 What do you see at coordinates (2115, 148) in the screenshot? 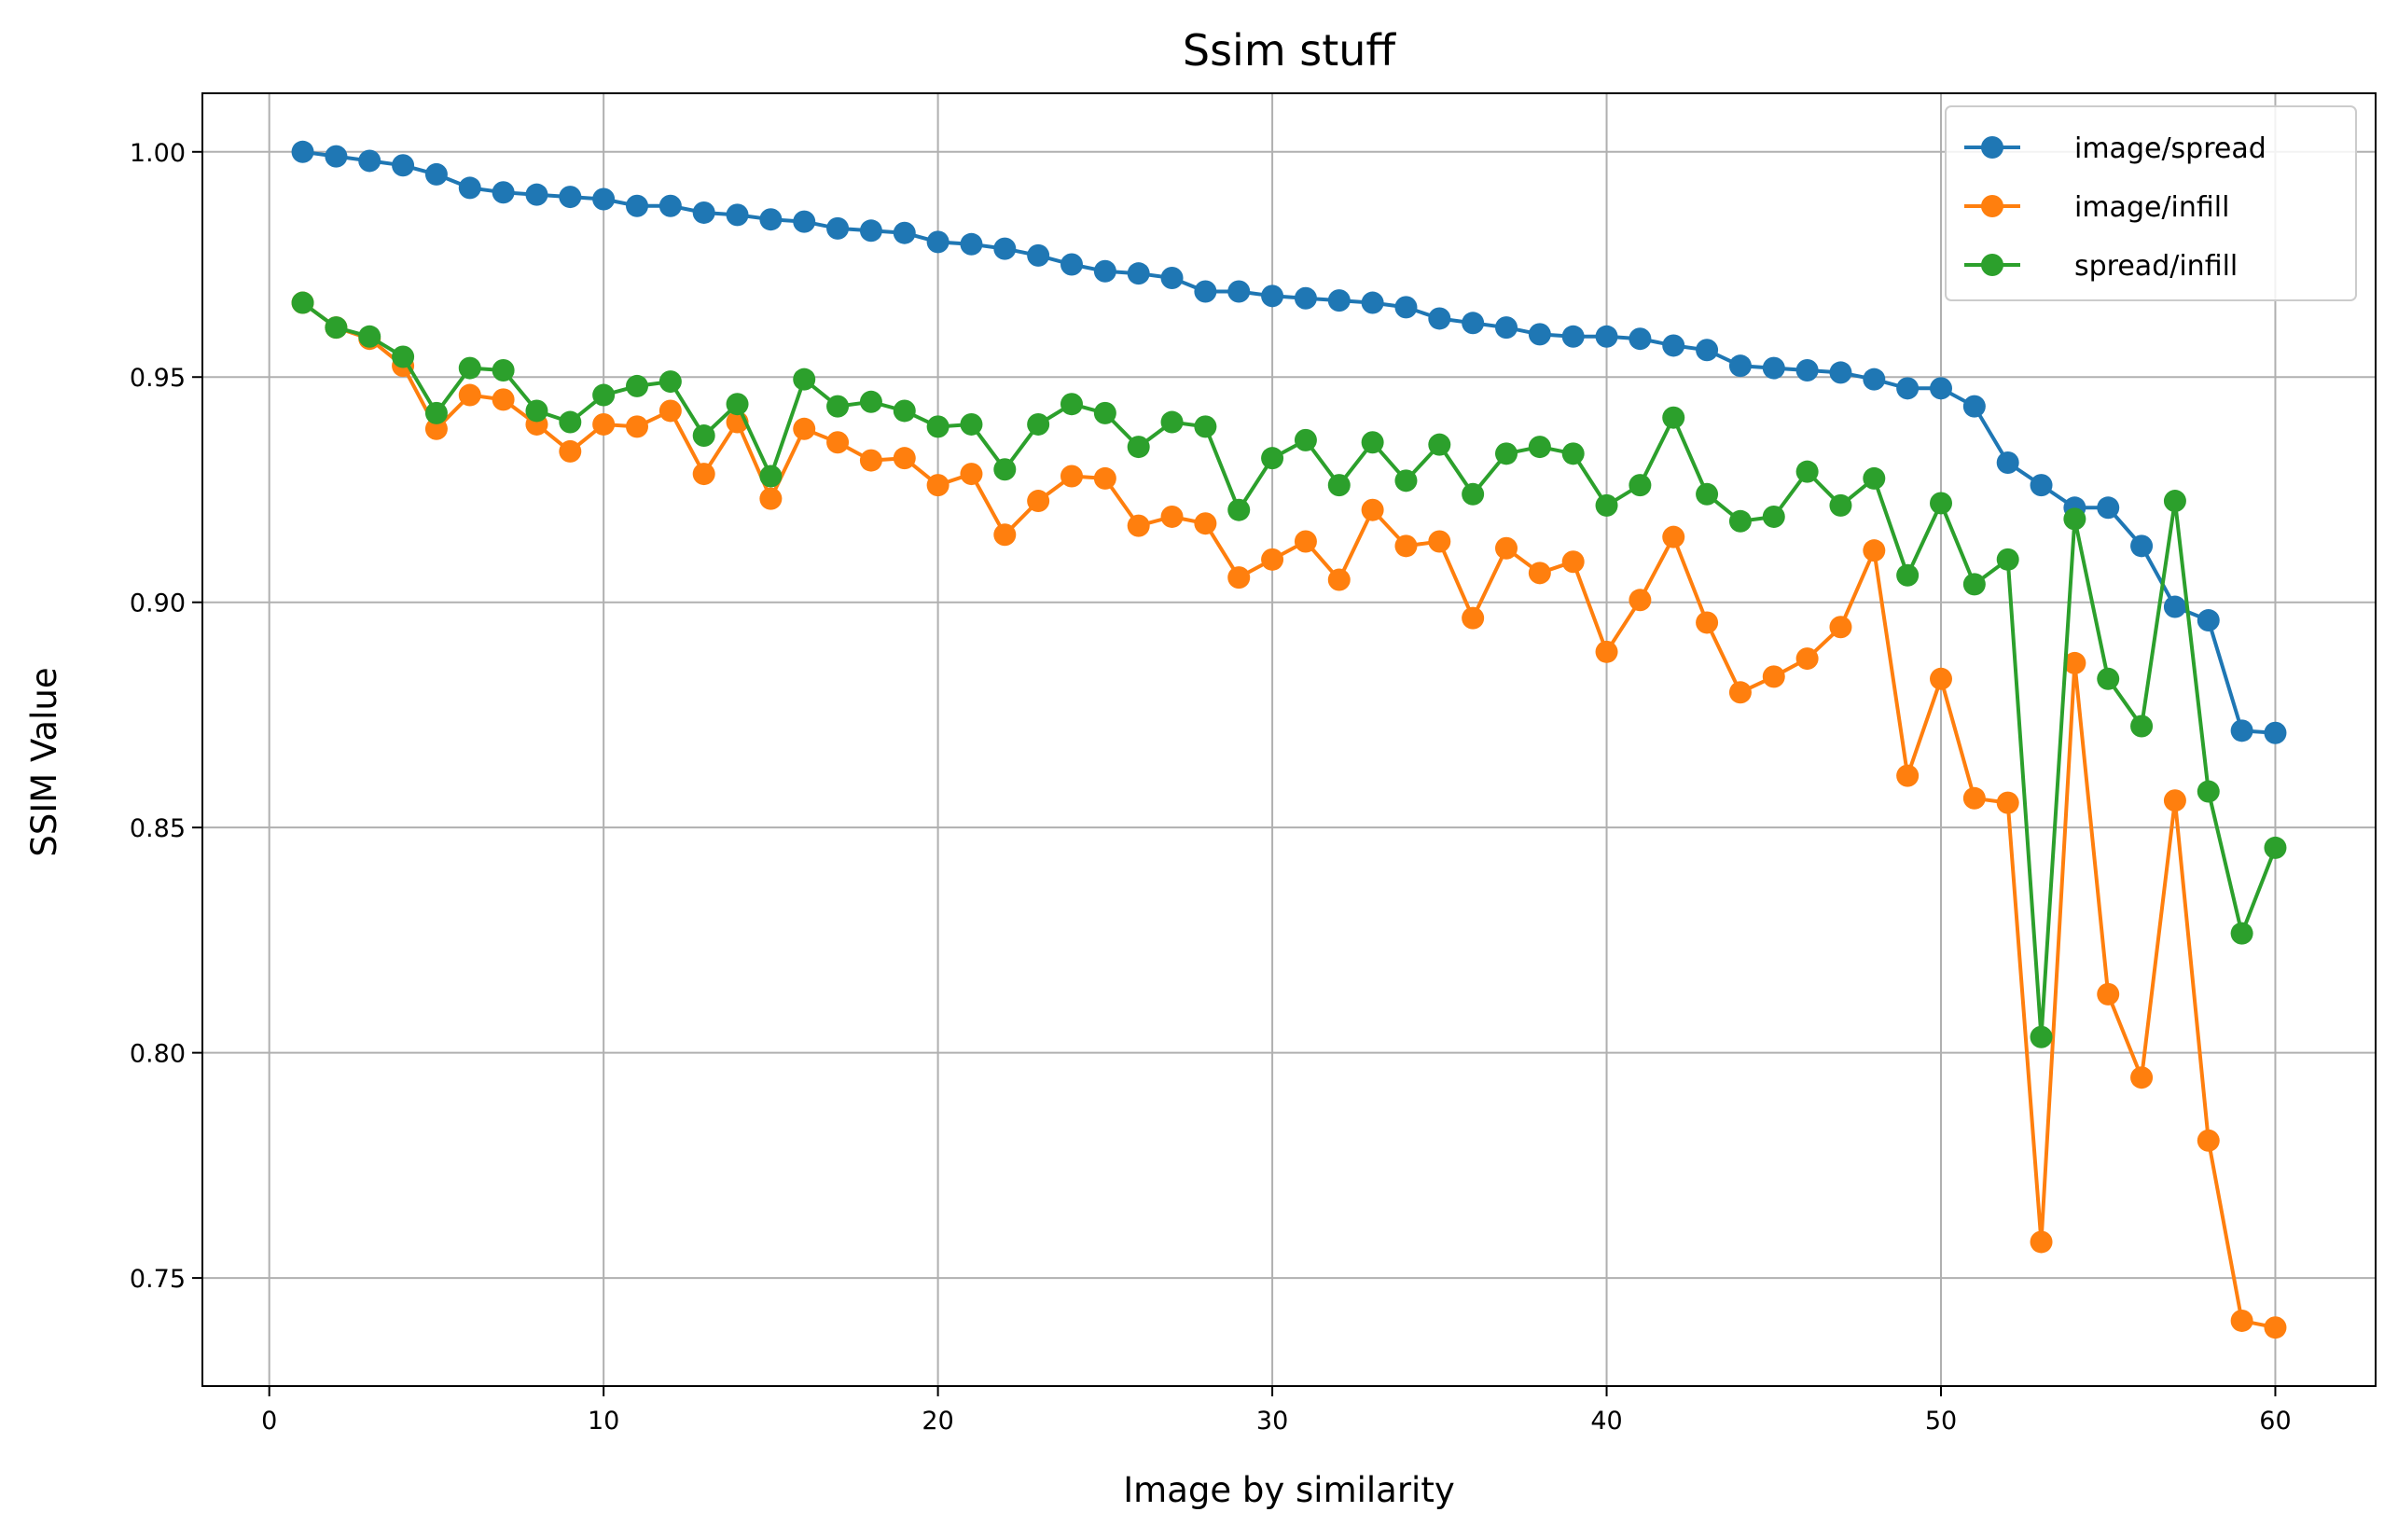
I see `legend-item-image-spread: image/spread` at bounding box center [2115, 148].